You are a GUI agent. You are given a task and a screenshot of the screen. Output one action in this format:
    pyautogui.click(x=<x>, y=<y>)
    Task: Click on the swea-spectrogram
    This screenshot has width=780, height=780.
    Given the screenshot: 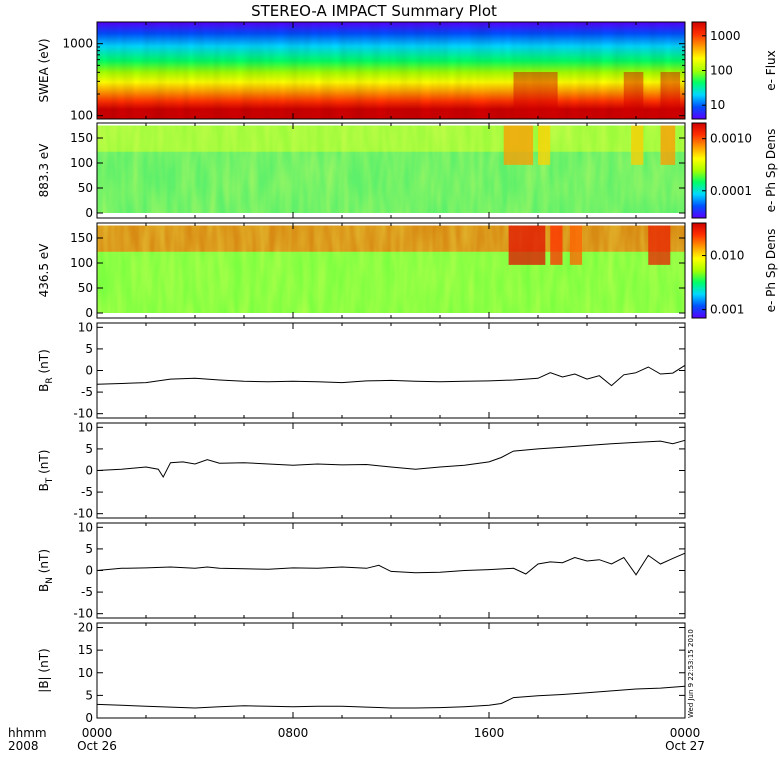 What is the action you would take?
    pyautogui.click(x=391, y=70)
    